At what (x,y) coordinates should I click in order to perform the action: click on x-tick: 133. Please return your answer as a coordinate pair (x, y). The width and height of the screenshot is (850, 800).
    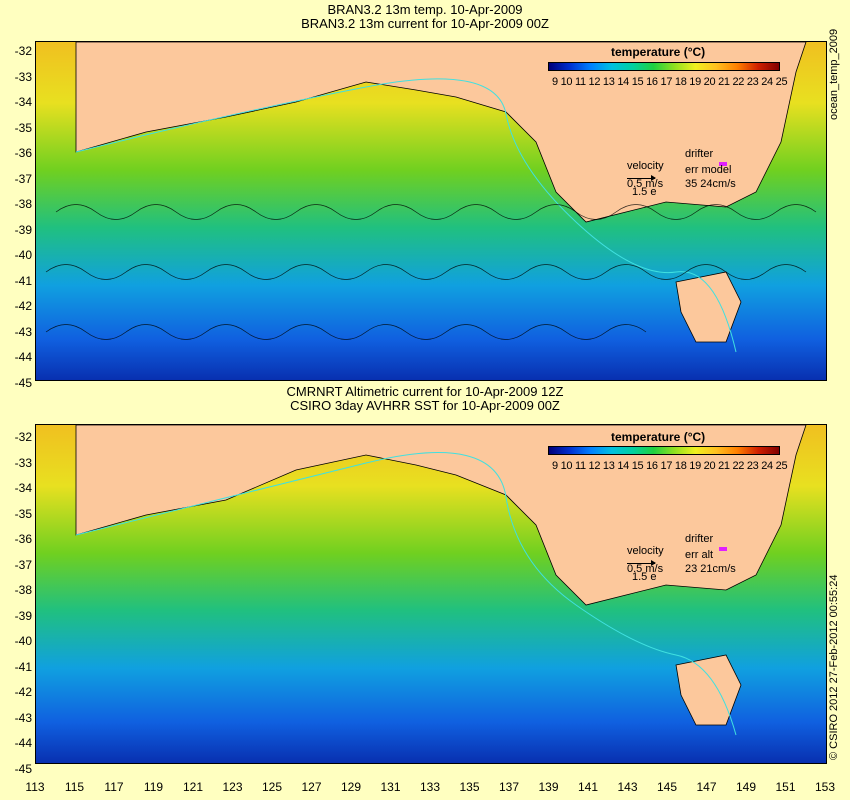
    Looking at the image, I should click on (430, 787).